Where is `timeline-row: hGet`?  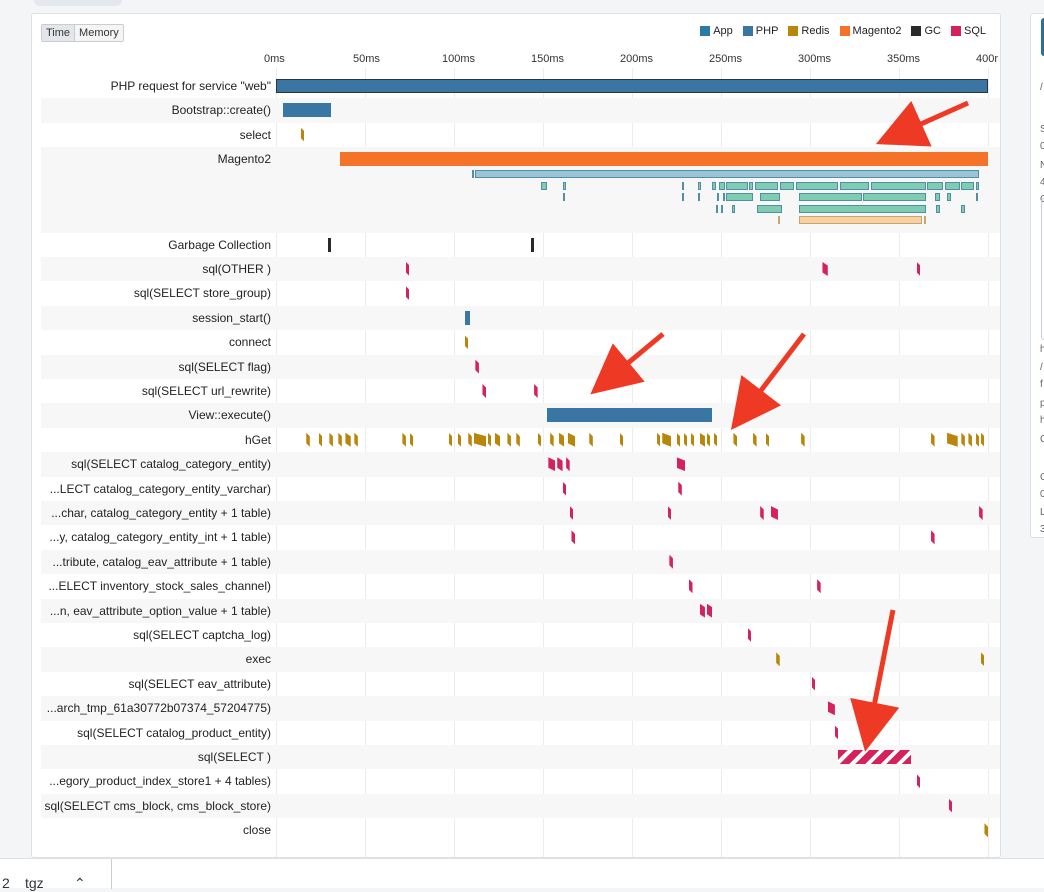 timeline-row: hGet is located at coordinates (520, 440).